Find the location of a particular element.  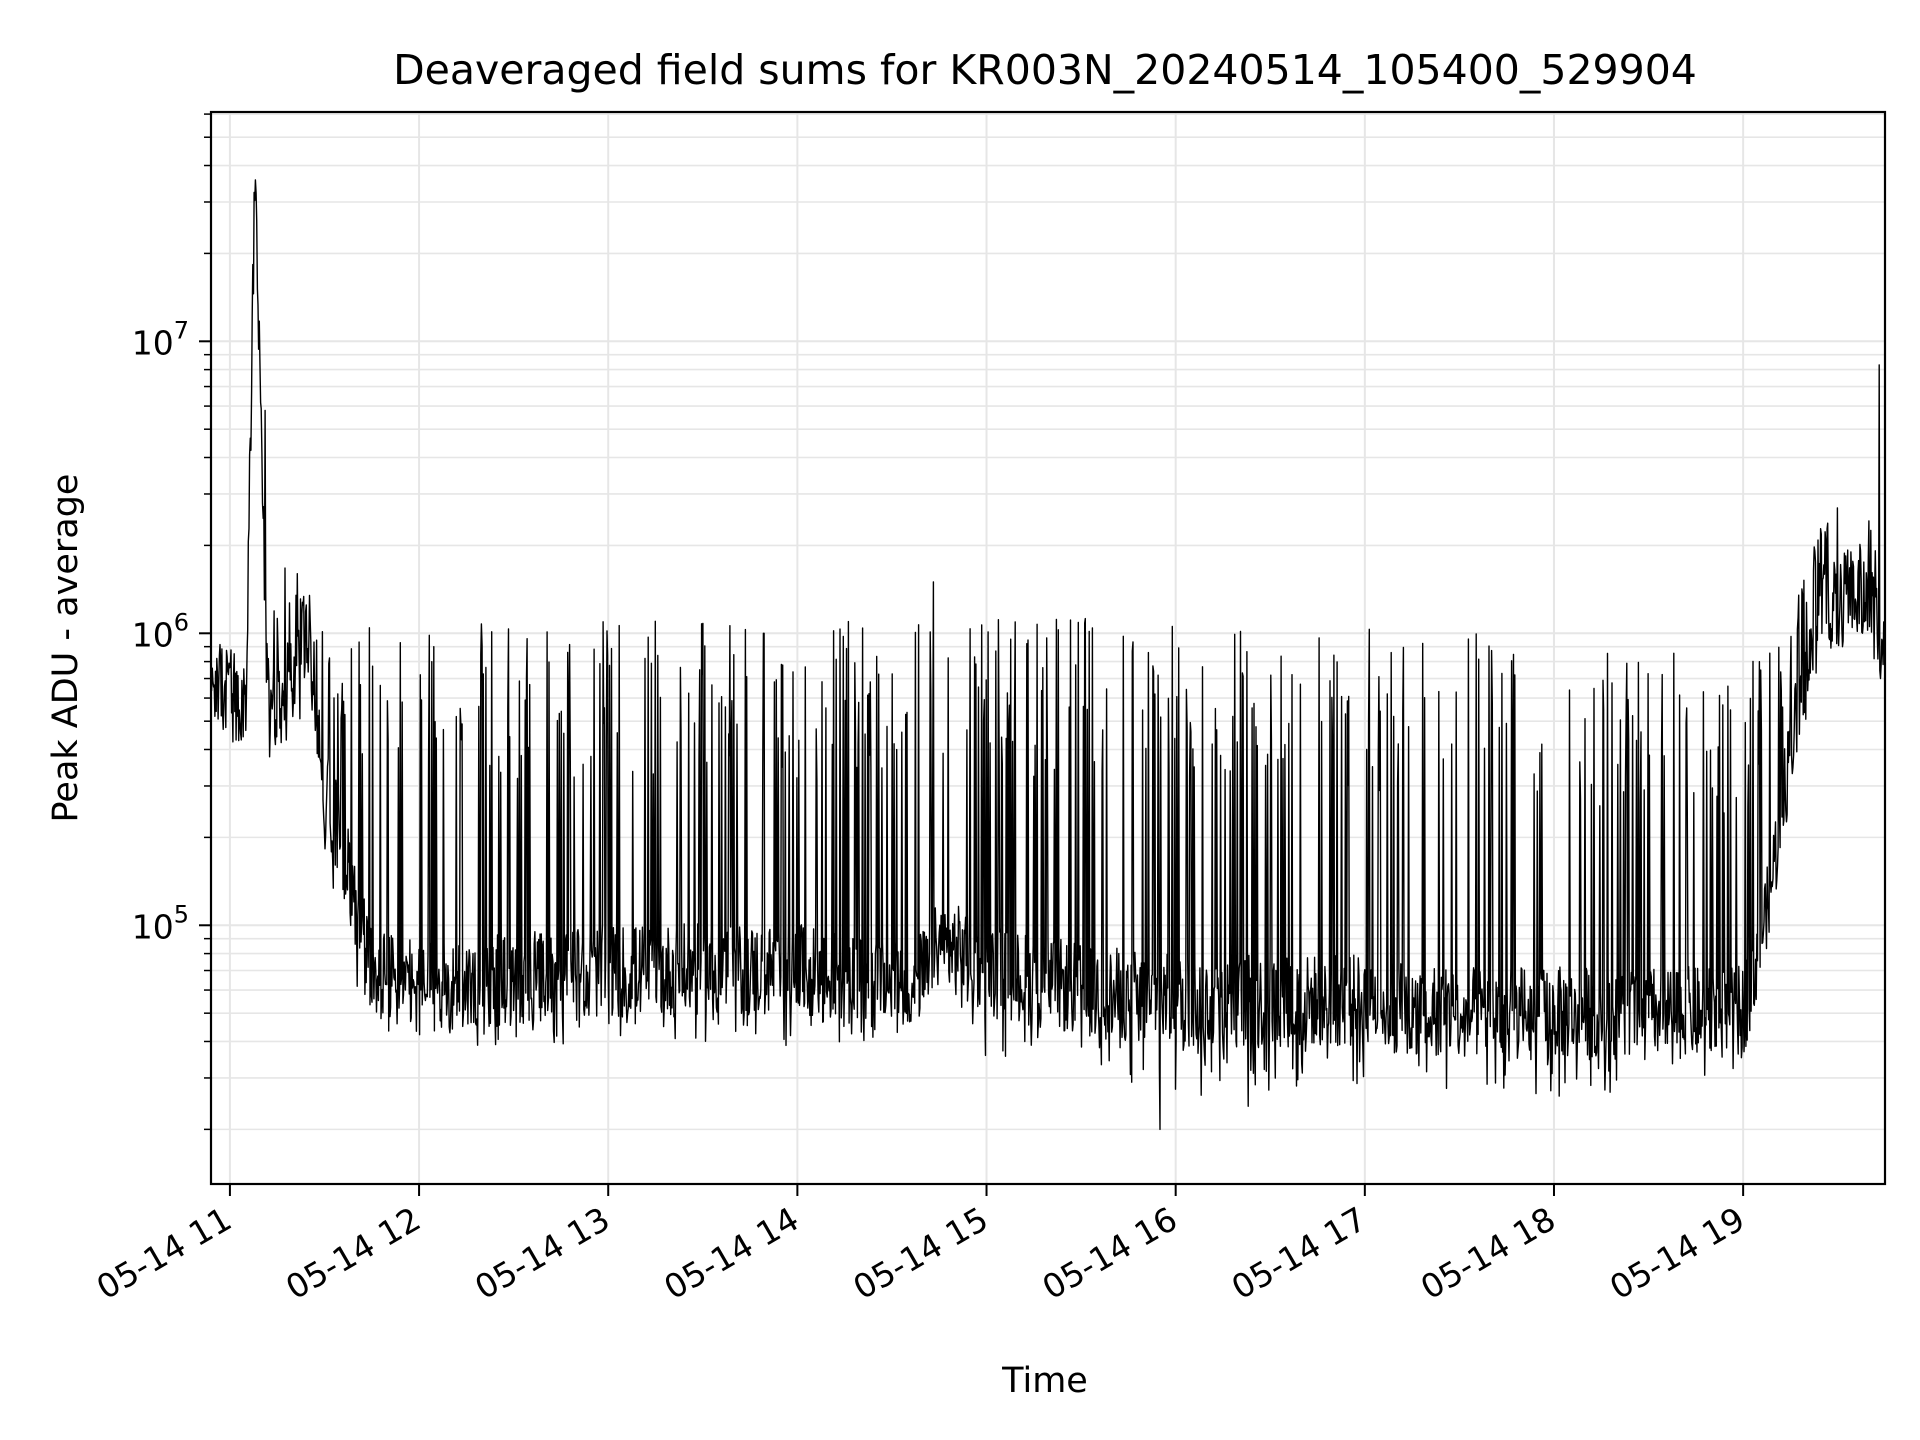

y-axis-label: Peak ADU - average is located at coordinates (66, 648).